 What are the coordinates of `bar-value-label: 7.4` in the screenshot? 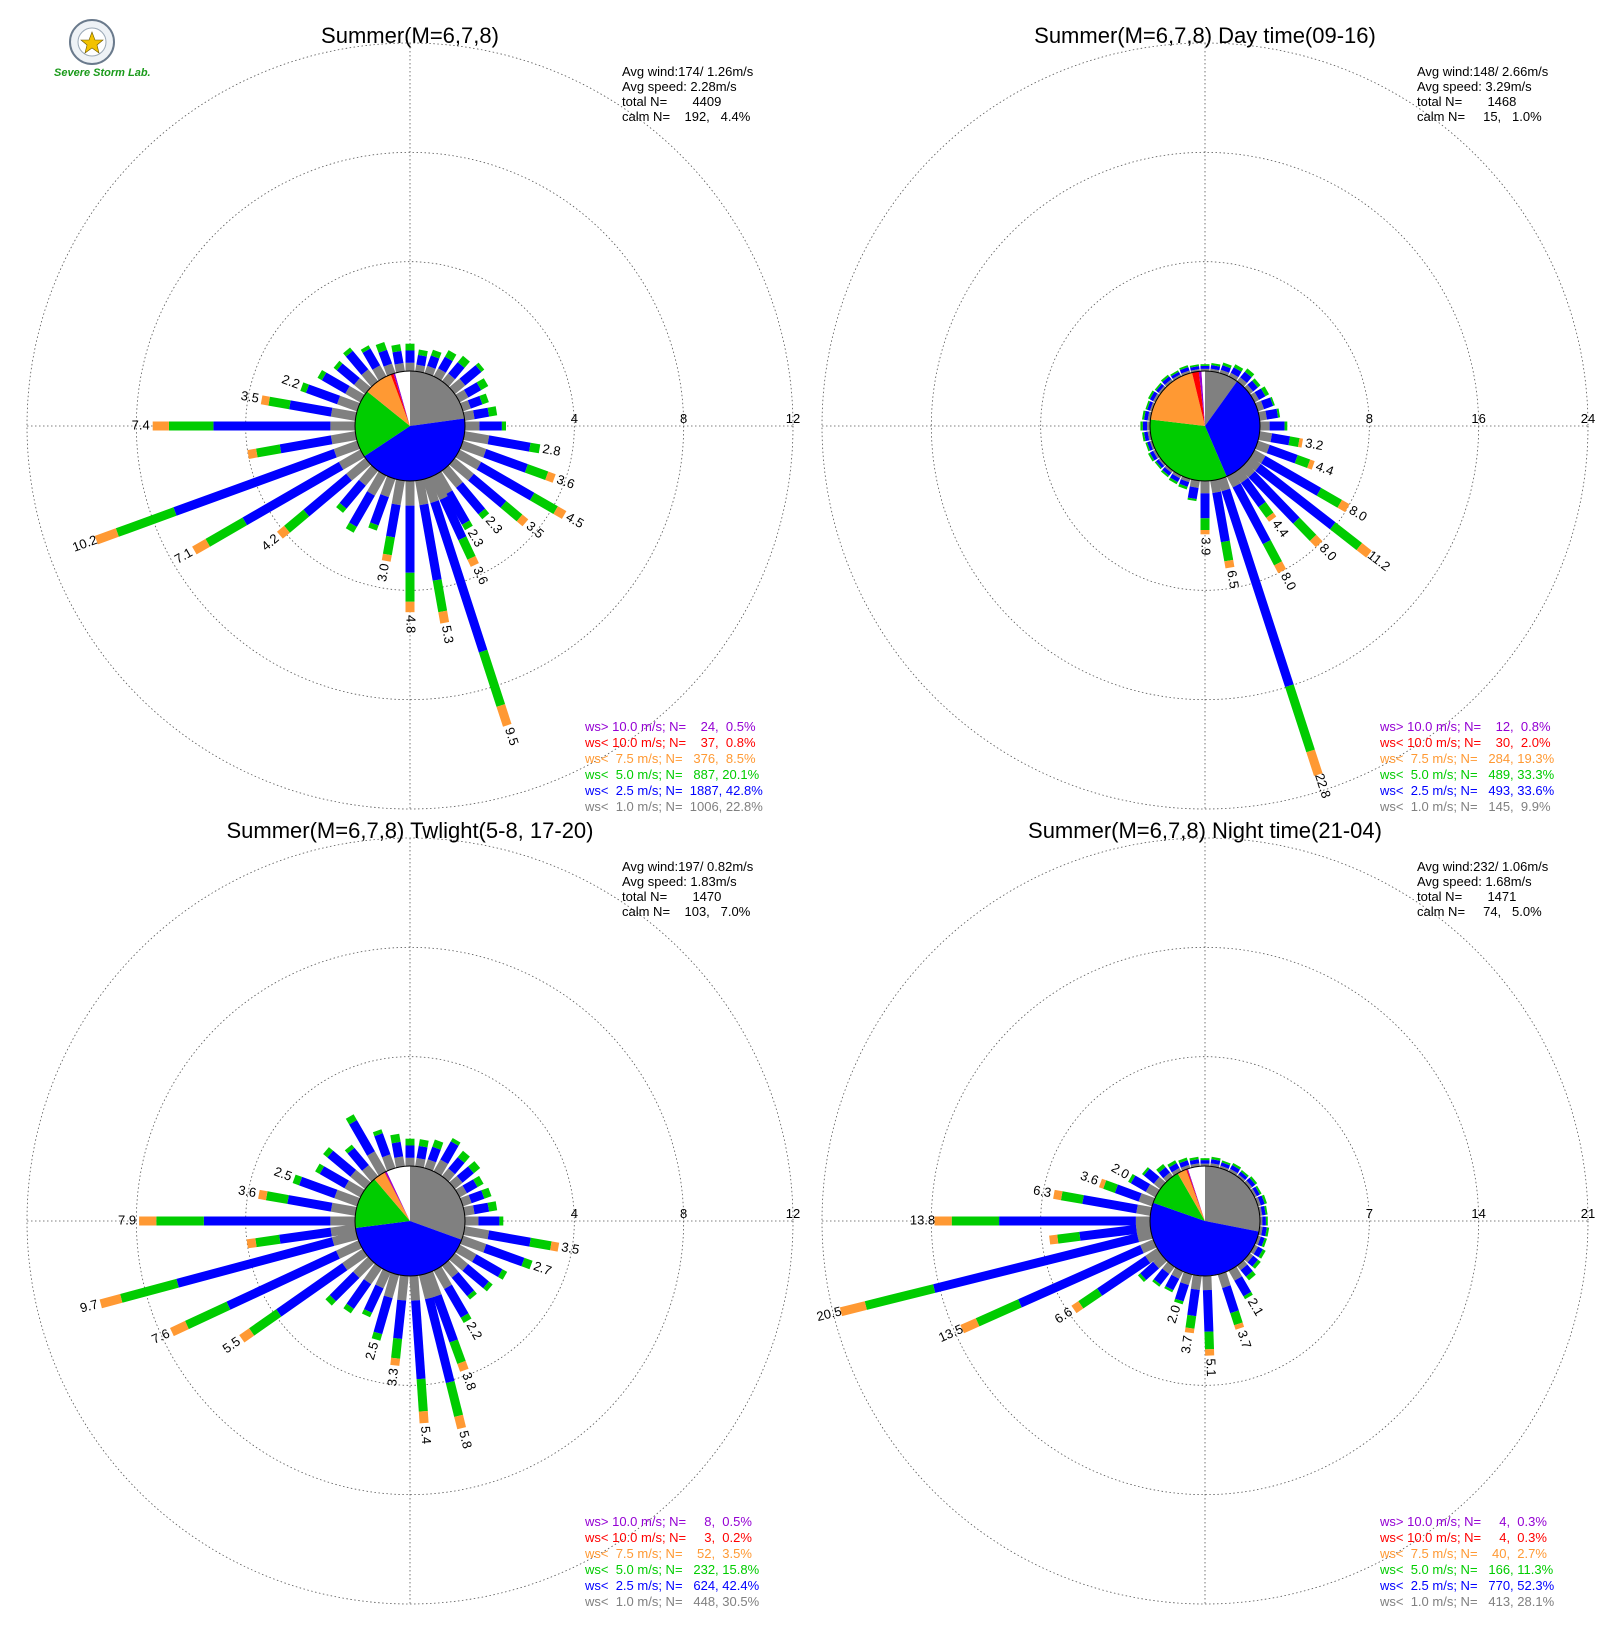 It's located at (141, 424).